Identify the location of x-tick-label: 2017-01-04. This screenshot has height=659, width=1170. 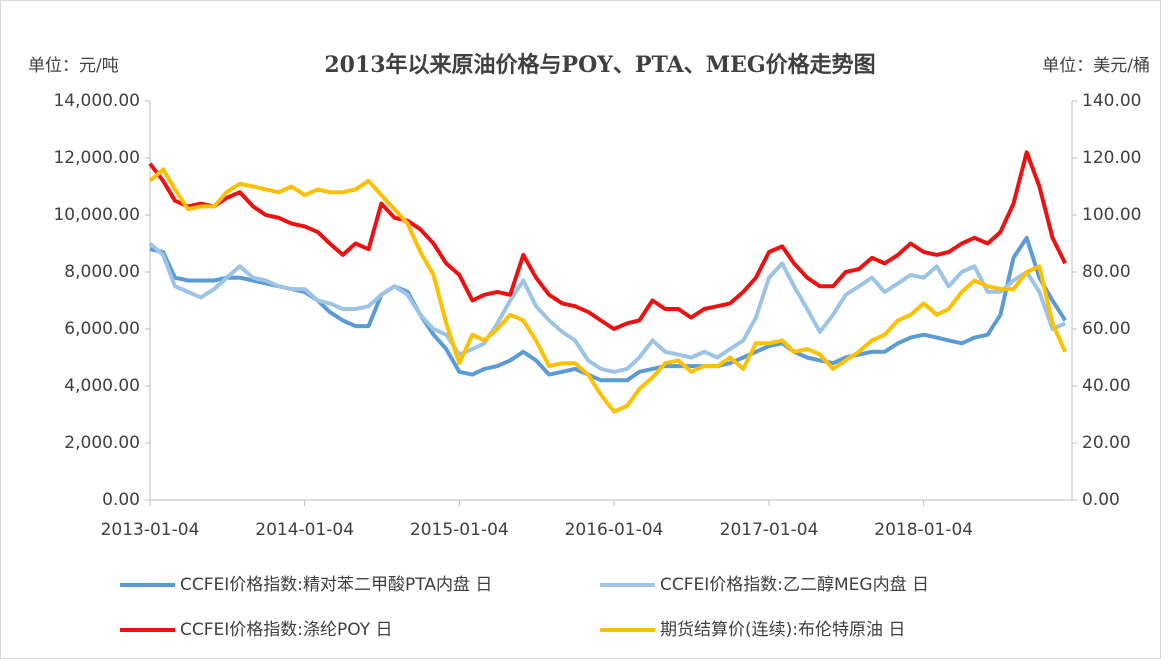
(769, 530).